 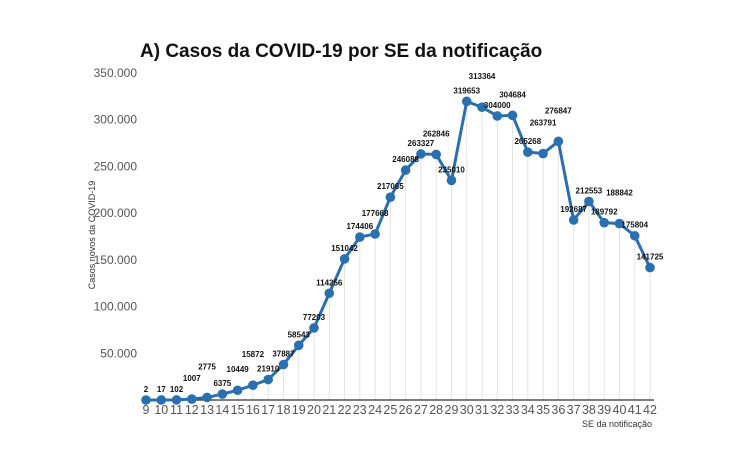 I want to click on x-tick-label: 12, so click(x=192, y=410).